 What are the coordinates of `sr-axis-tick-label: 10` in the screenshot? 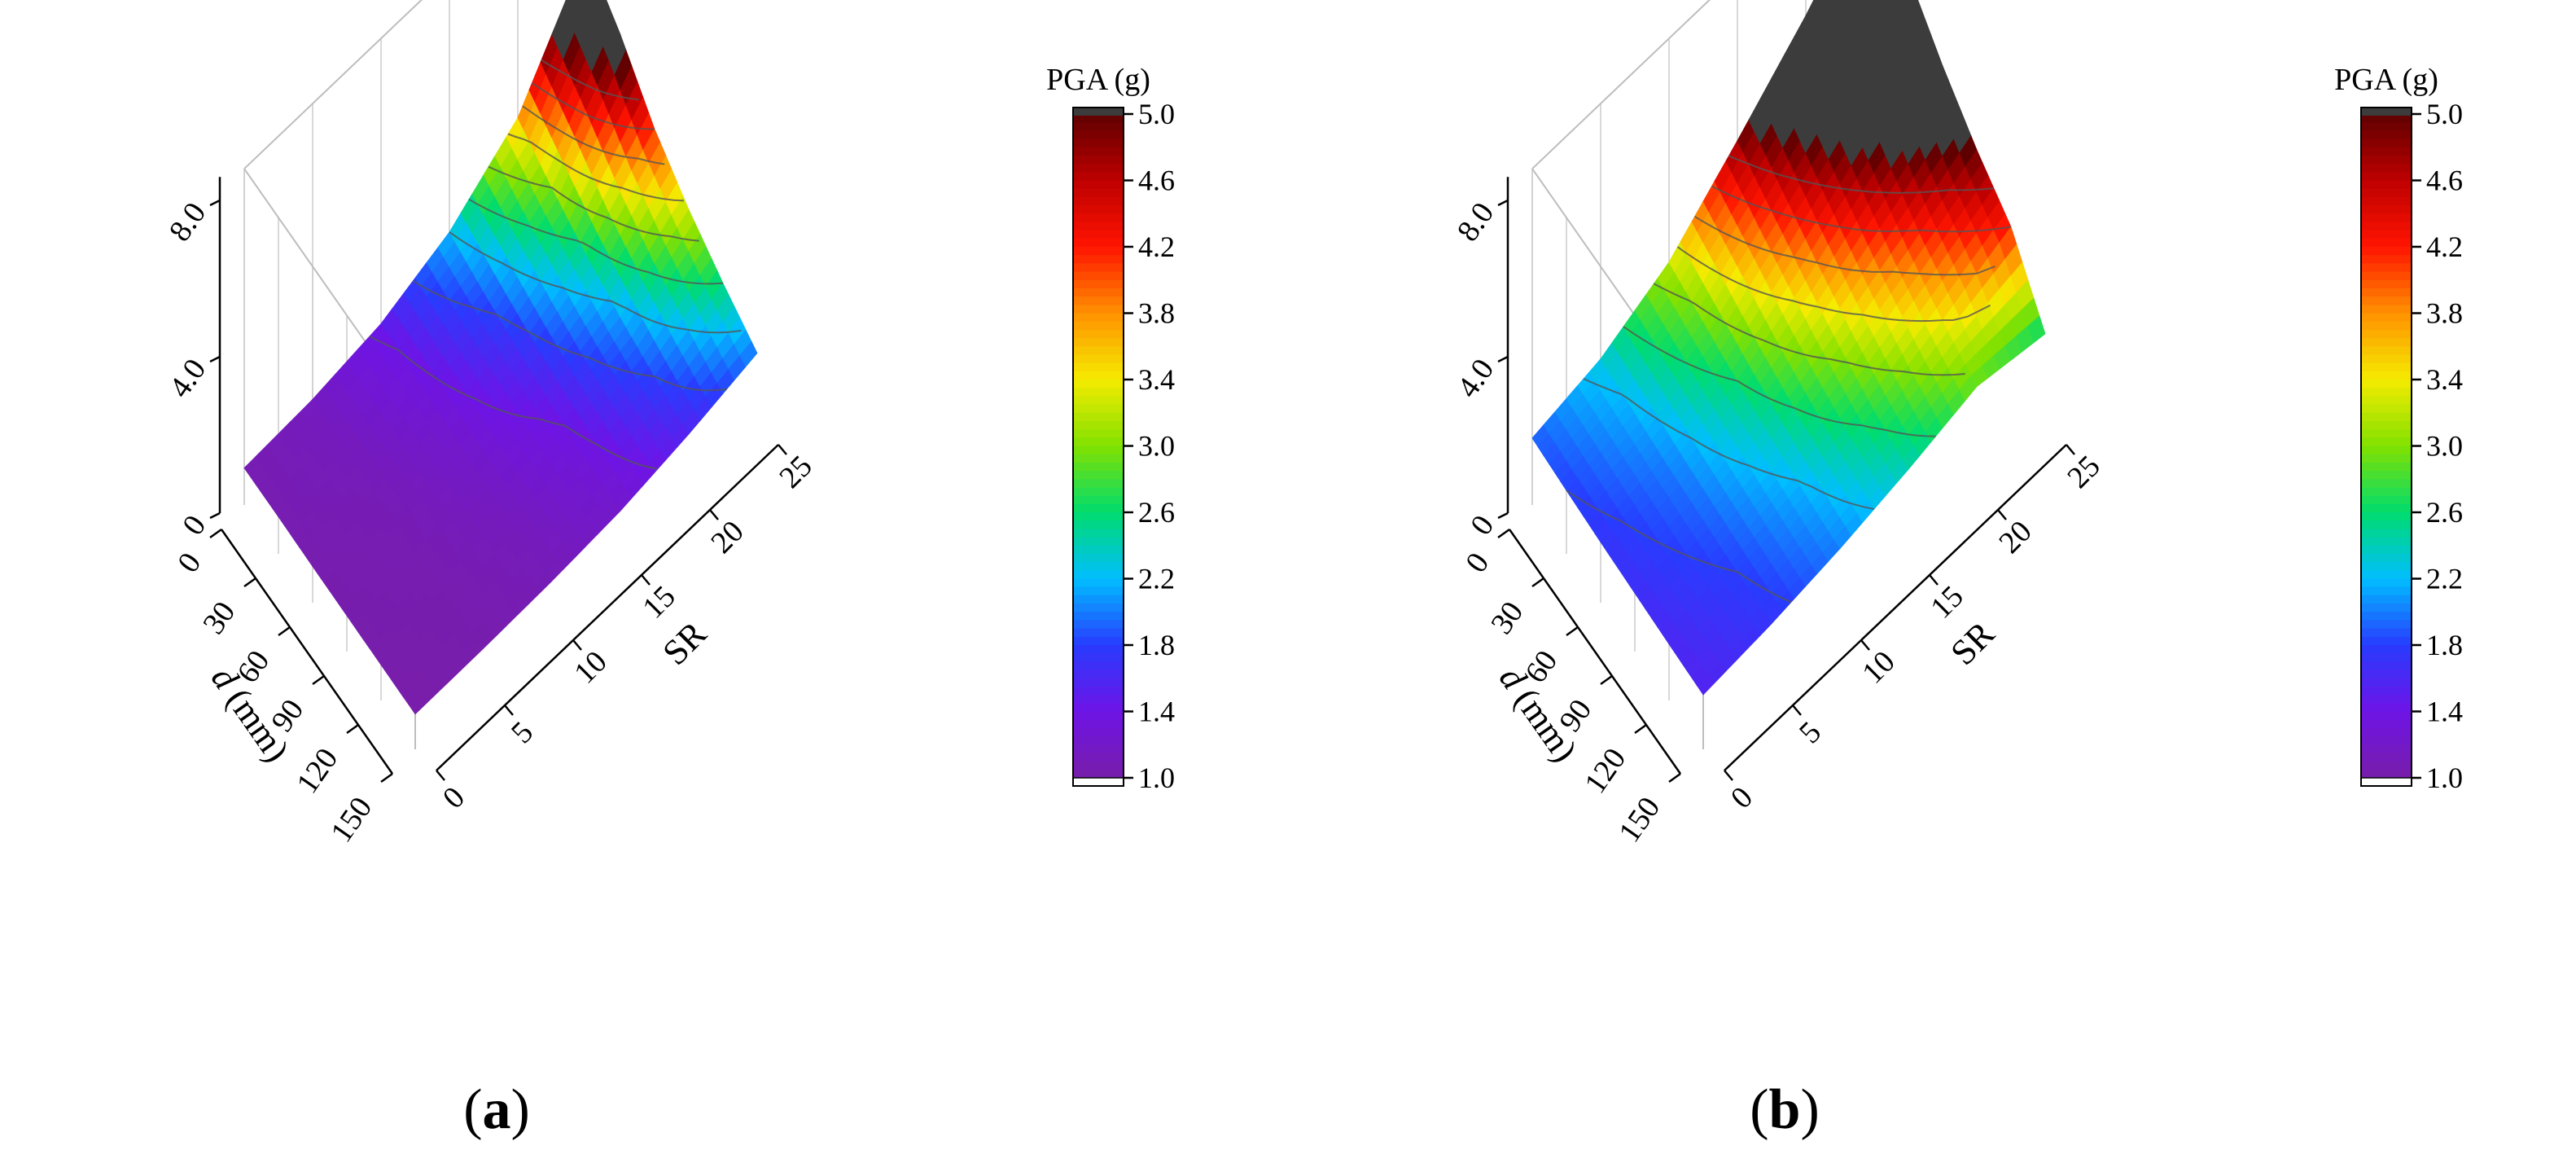 It's located at (590, 668).